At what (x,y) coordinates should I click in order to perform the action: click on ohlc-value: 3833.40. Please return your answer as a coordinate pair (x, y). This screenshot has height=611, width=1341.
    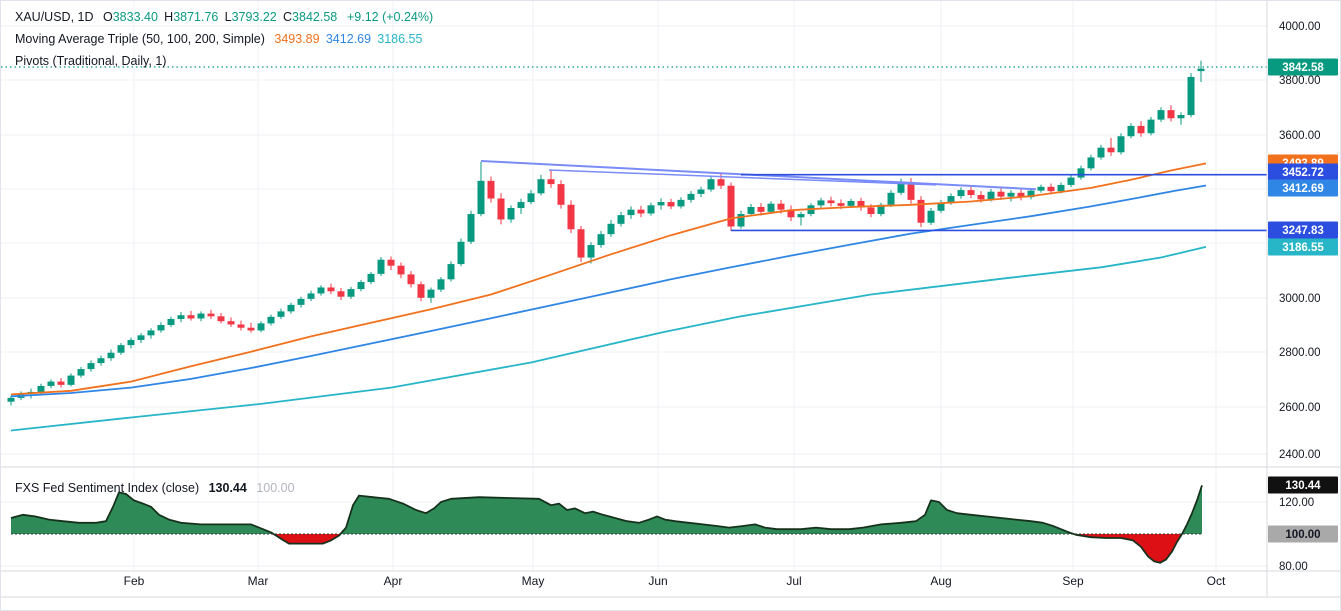
    Looking at the image, I should click on (138, 17).